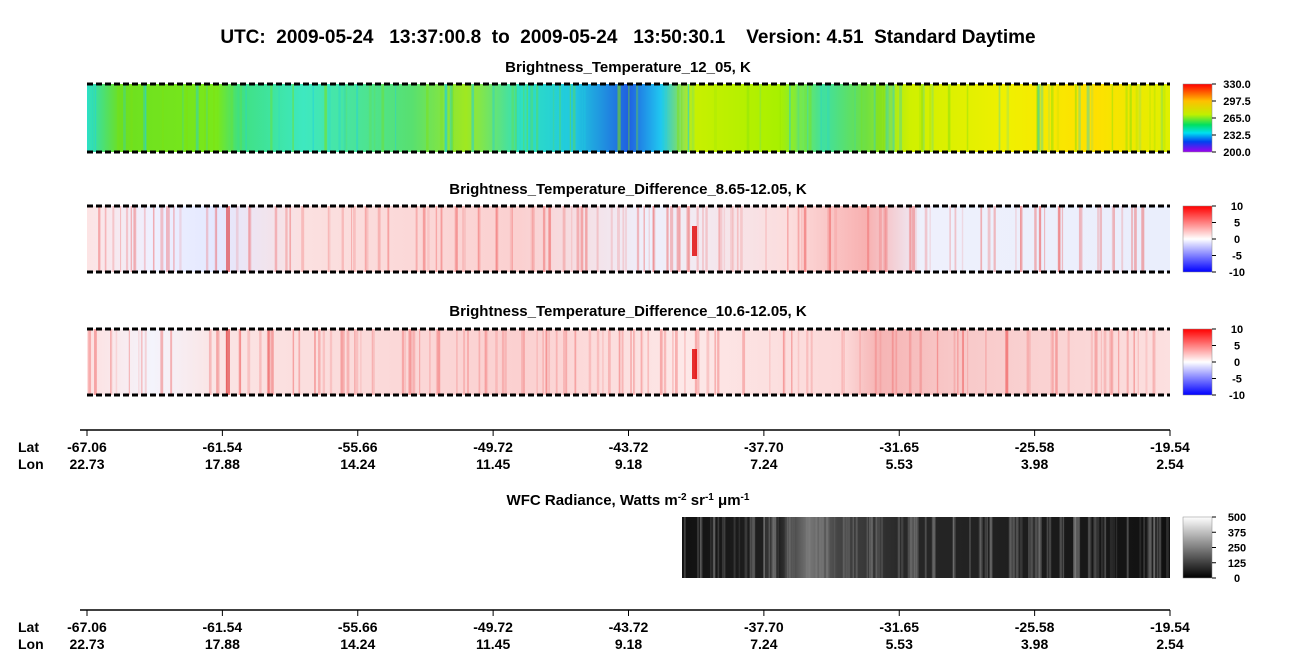 This screenshot has width=1300, height=667. Describe the element at coordinates (682, 497) in the screenshot. I see `title-part: -2` at that location.